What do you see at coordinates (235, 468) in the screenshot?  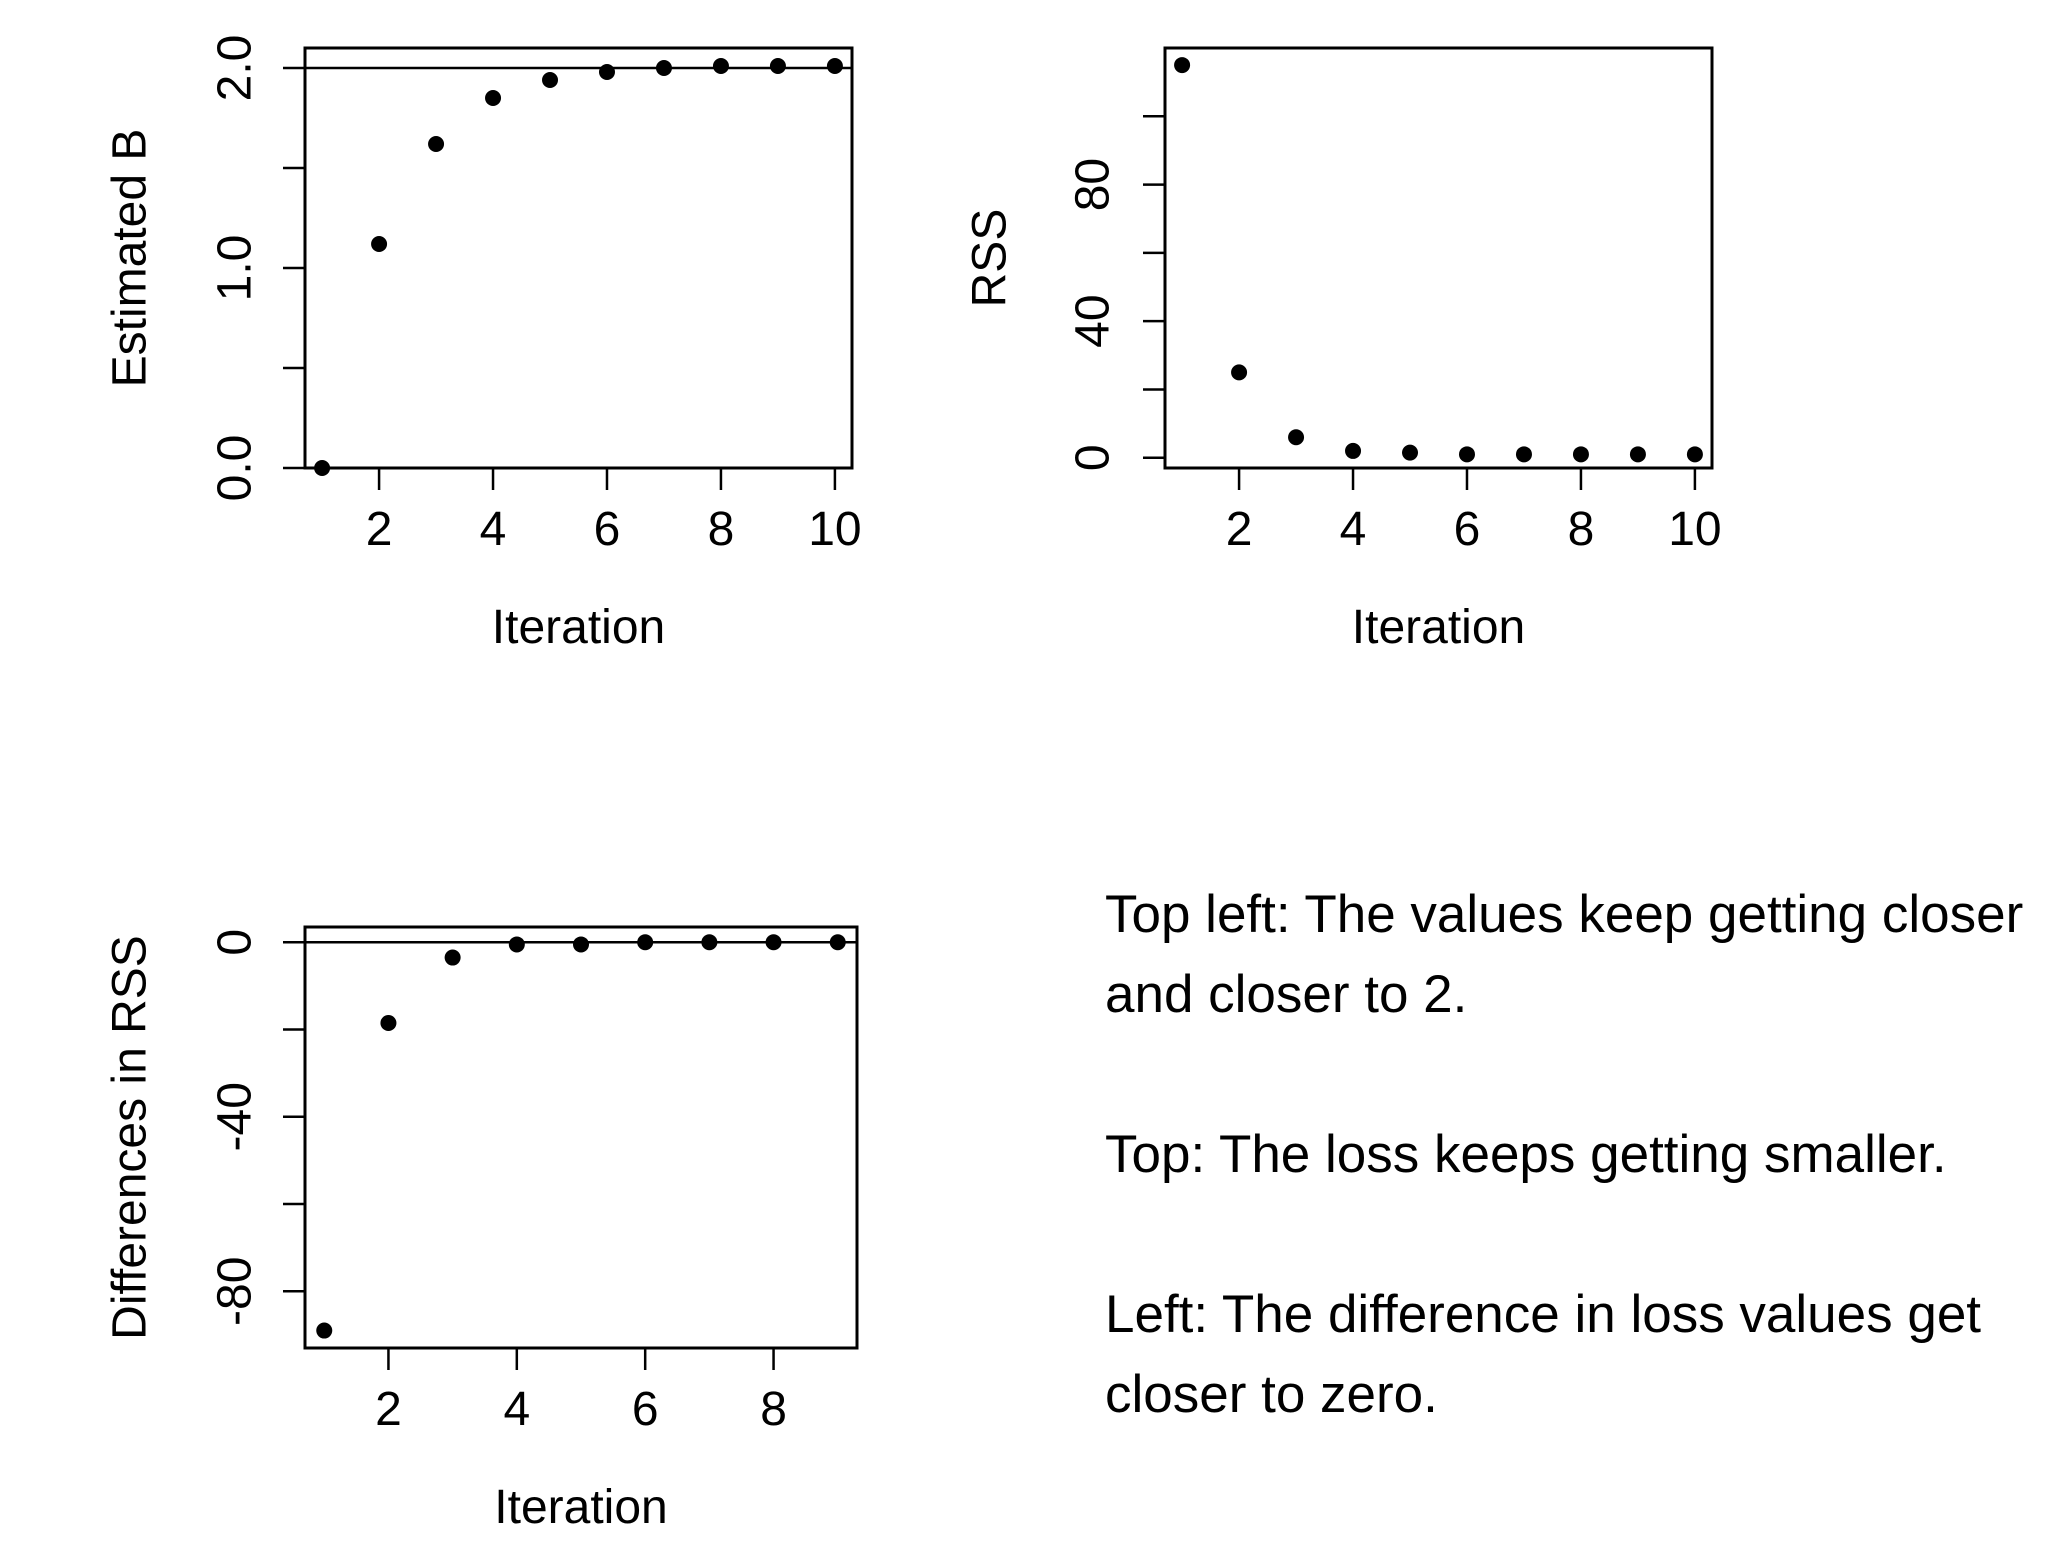 I see `y-tick-label: 0.0` at bounding box center [235, 468].